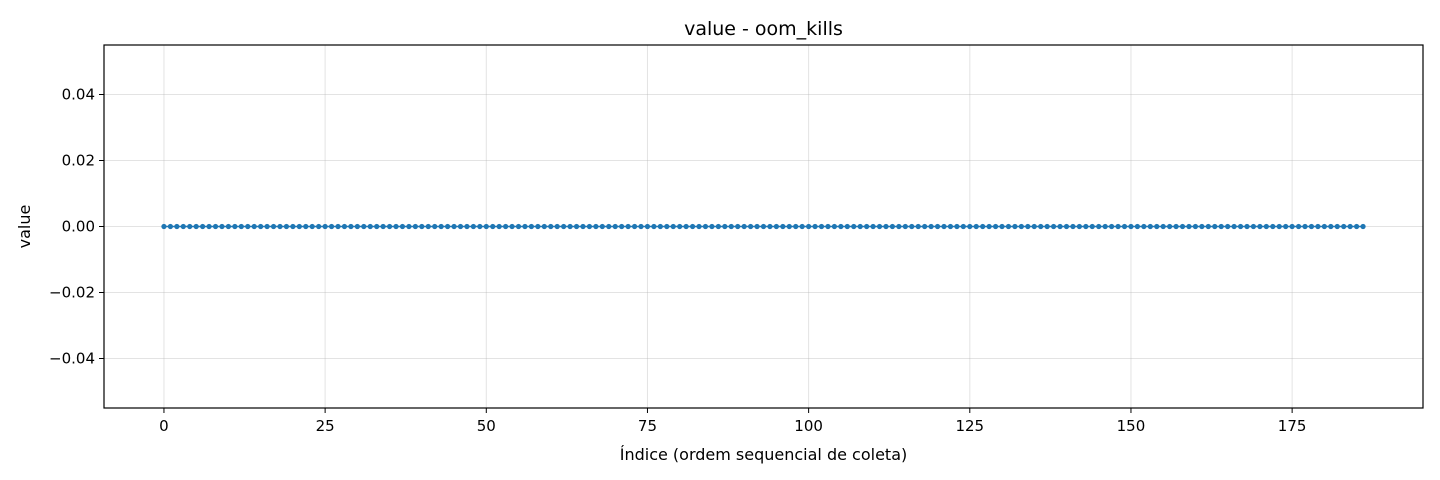  I want to click on x-tick-label: 175, so click(1292, 426).